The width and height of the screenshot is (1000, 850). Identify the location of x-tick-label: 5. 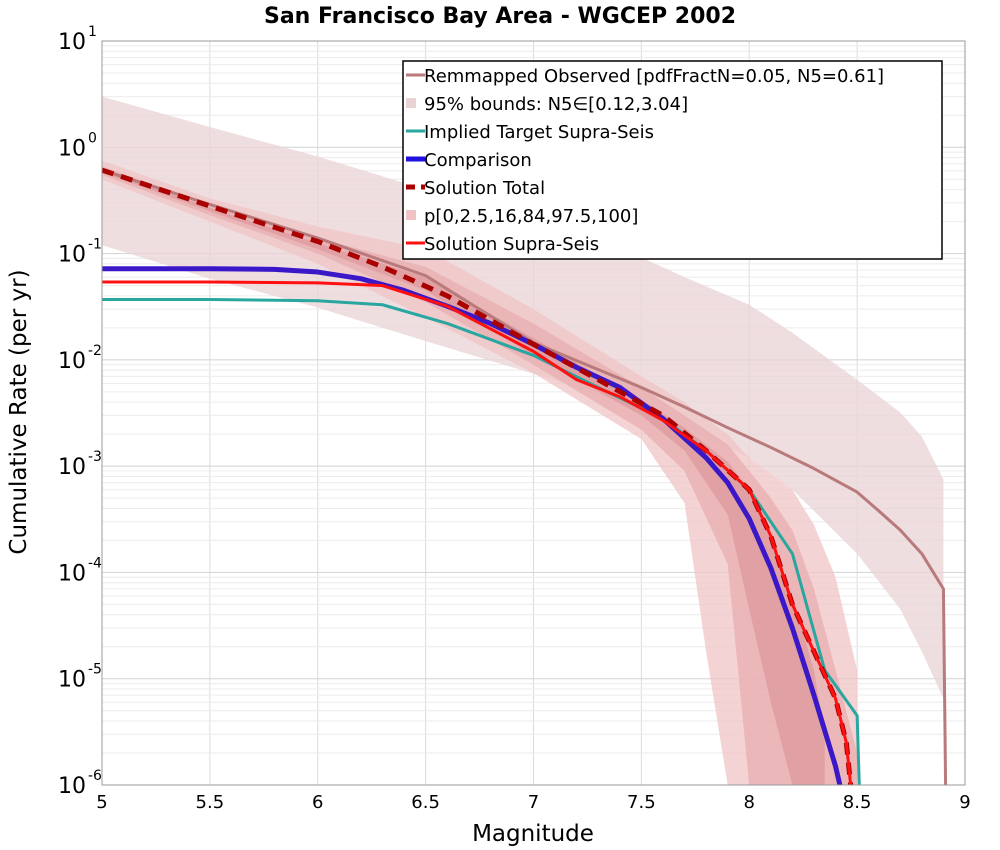
(101, 802).